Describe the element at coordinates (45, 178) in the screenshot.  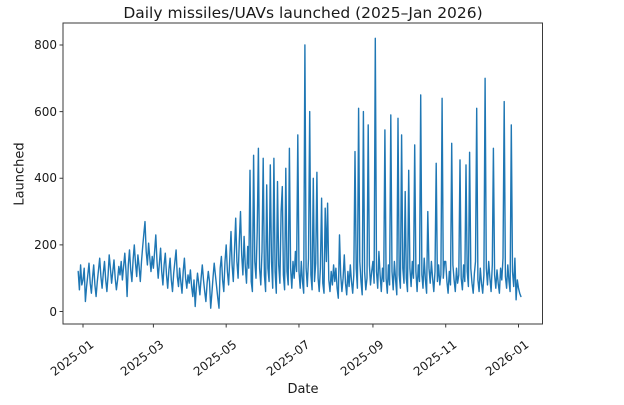
I see `y-tick-label: 400` at that location.